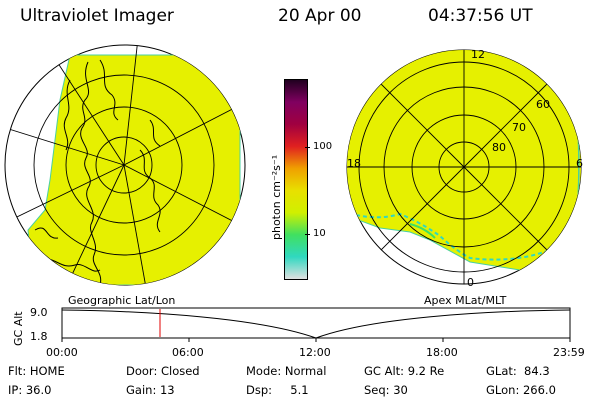  I want to click on gain-info: Gain: 13, so click(150, 390).